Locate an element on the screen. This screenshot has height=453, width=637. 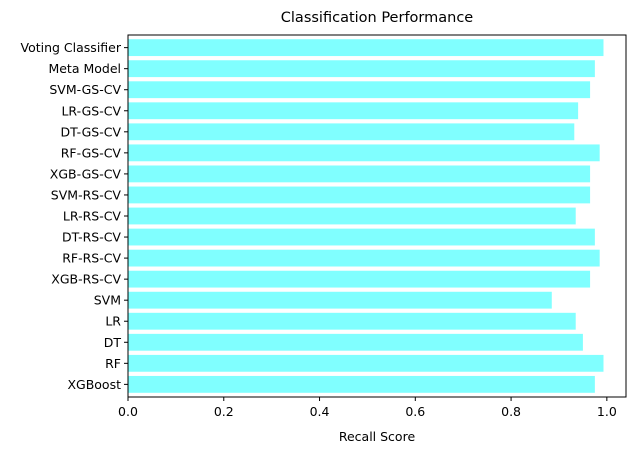
x-axis-ticks: 0.0 0.2 0.4 0.6 0.8 1.0 is located at coordinates (367, 408).